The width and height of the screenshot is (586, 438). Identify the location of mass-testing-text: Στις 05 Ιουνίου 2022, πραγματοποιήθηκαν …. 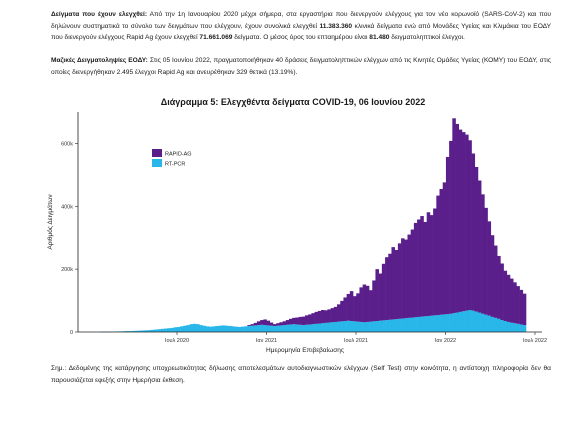
(301, 66).